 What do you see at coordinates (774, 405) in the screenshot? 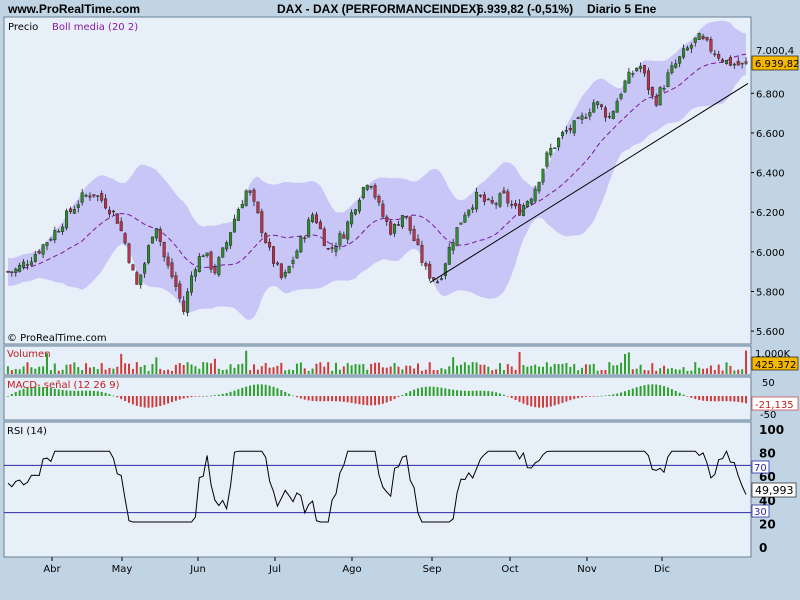
I see `macd-value: -21,135` at bounding box center [774, 405].